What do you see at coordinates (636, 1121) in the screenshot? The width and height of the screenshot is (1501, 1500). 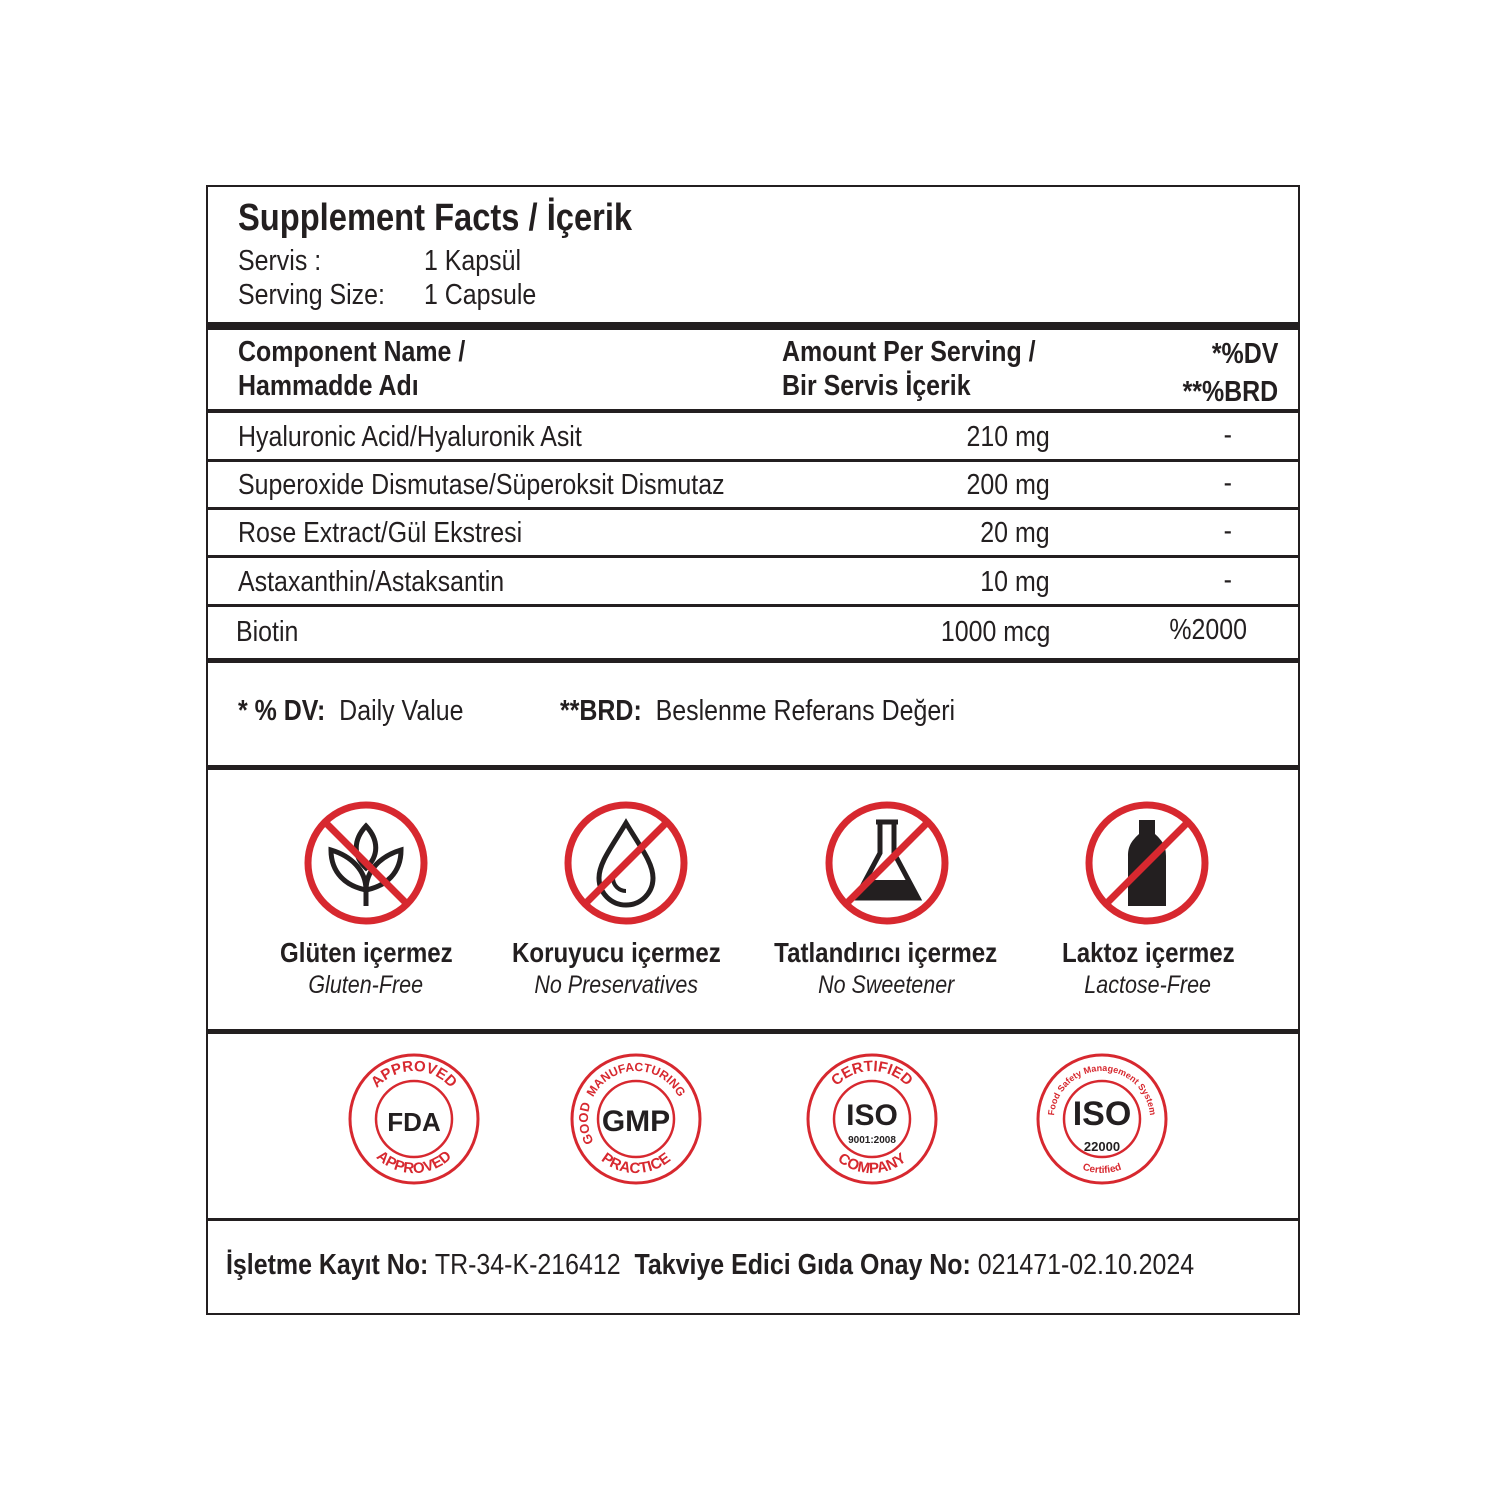 I see `seal-name: GMP` at bounding box center [636, 1121].